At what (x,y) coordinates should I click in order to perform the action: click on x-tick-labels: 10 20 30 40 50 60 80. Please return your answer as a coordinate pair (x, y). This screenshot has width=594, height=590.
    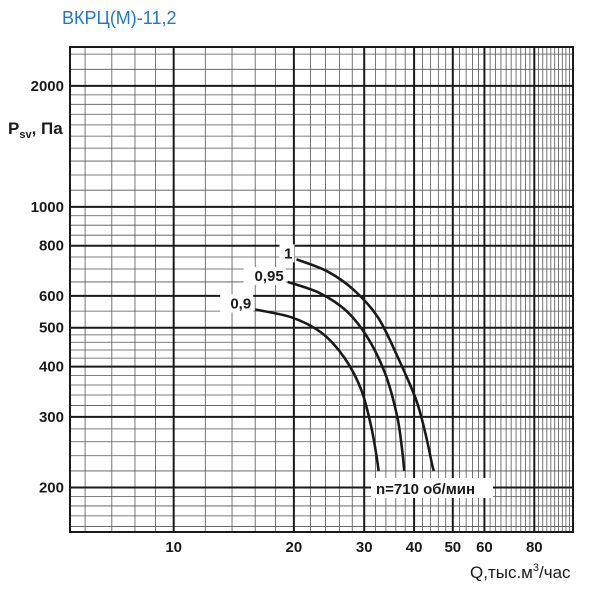
    Looking at the image, I should click on (353, 547).